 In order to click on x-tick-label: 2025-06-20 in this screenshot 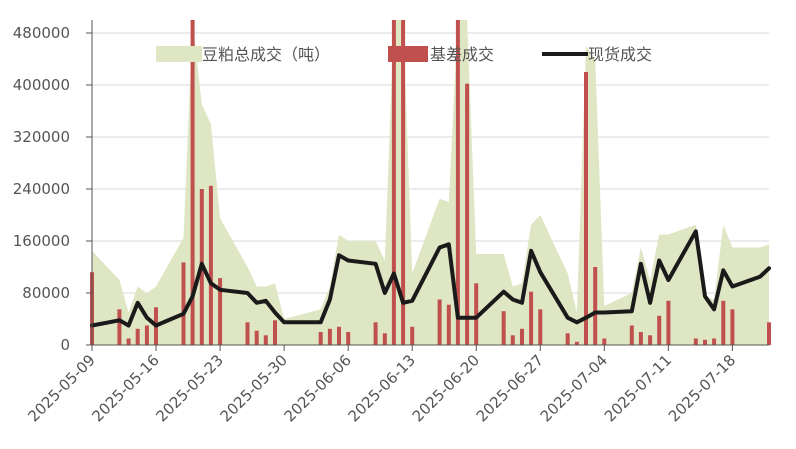, I will do `click(446, 388)`.